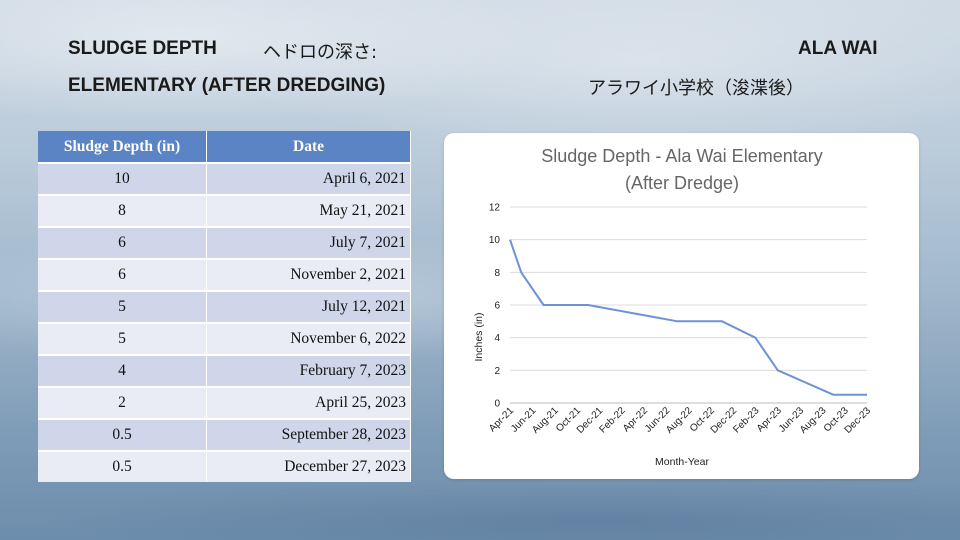  Describe the element at coordinates (696, 88) in the screenshot. I see `title-japanese-2: アラワイ小学校（浚渫後）` at that location.